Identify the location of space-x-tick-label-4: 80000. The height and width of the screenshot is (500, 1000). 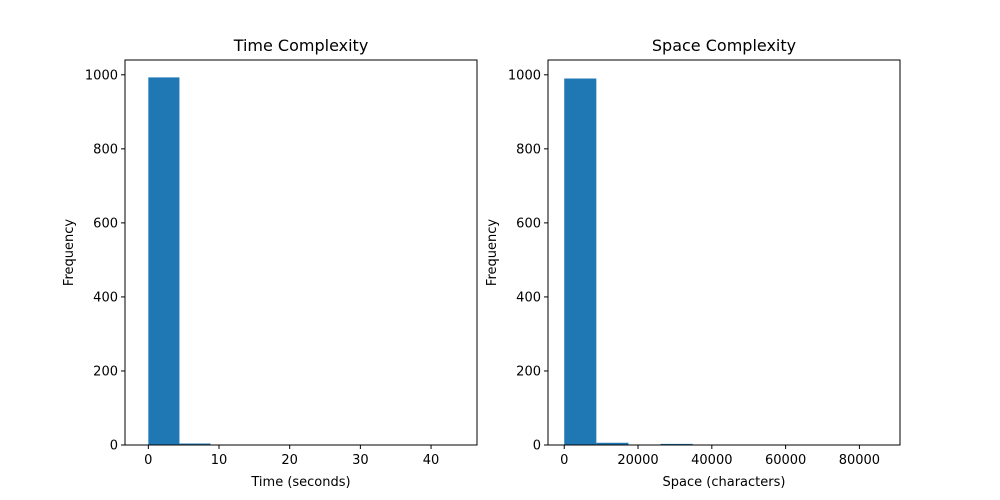
(859, 460).